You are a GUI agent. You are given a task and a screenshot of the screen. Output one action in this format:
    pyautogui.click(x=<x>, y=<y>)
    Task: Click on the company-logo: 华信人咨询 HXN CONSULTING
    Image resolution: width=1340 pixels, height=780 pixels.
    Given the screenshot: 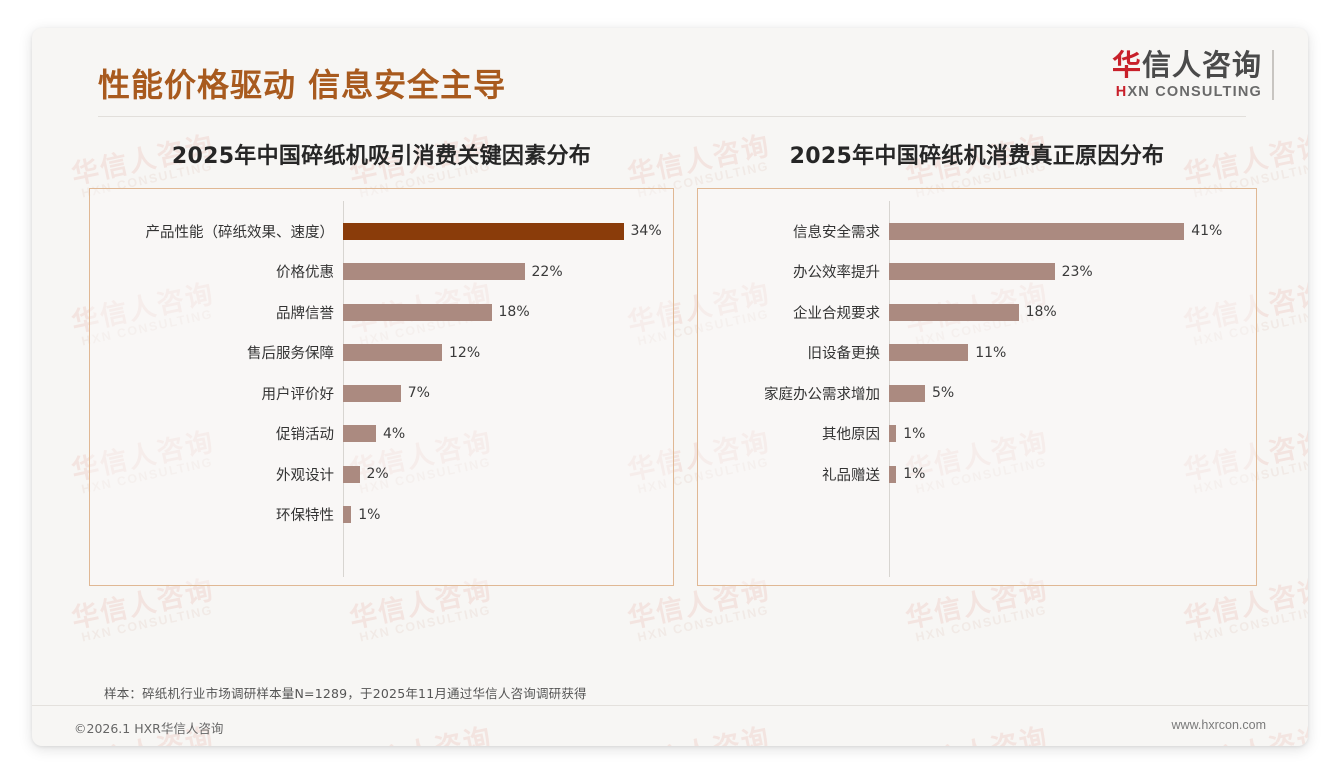 What is the action you would take?
    pyautogui.click(x=1192, y=74)
    